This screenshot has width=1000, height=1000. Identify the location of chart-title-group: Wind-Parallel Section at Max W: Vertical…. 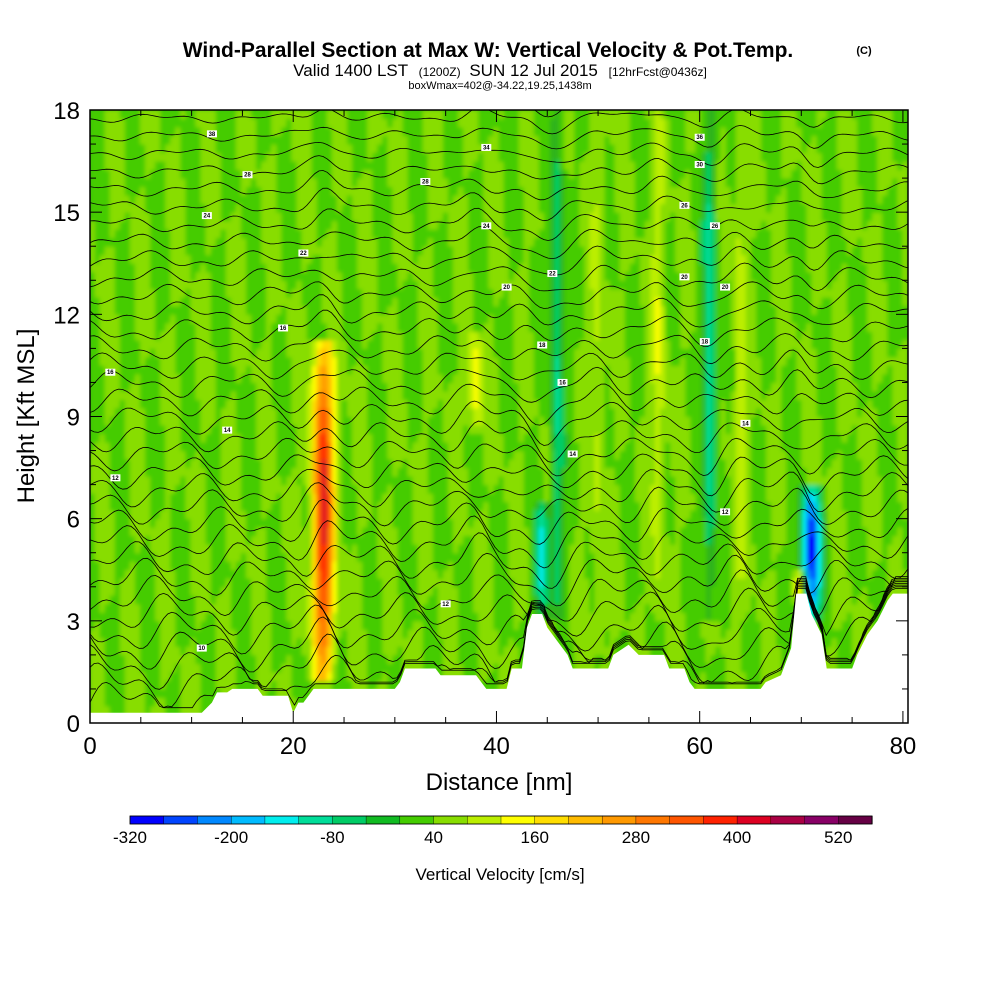
(527, 65).